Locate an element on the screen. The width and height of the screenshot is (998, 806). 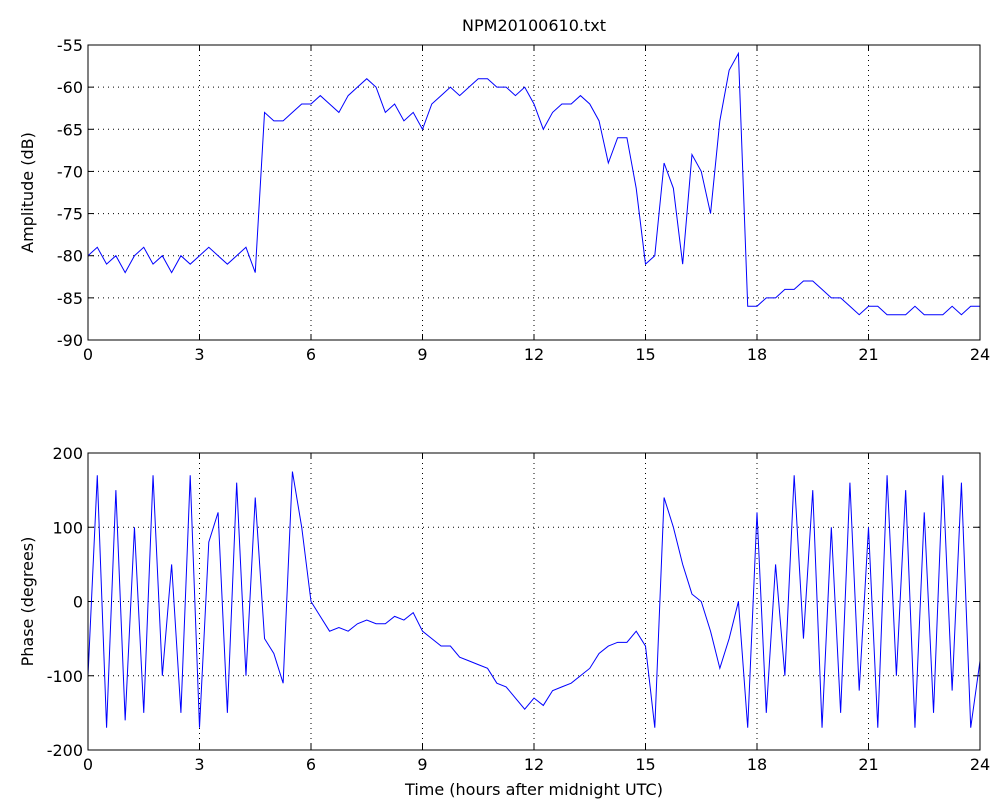
y-tick-label: -85 is located at coordinates (70, 298).